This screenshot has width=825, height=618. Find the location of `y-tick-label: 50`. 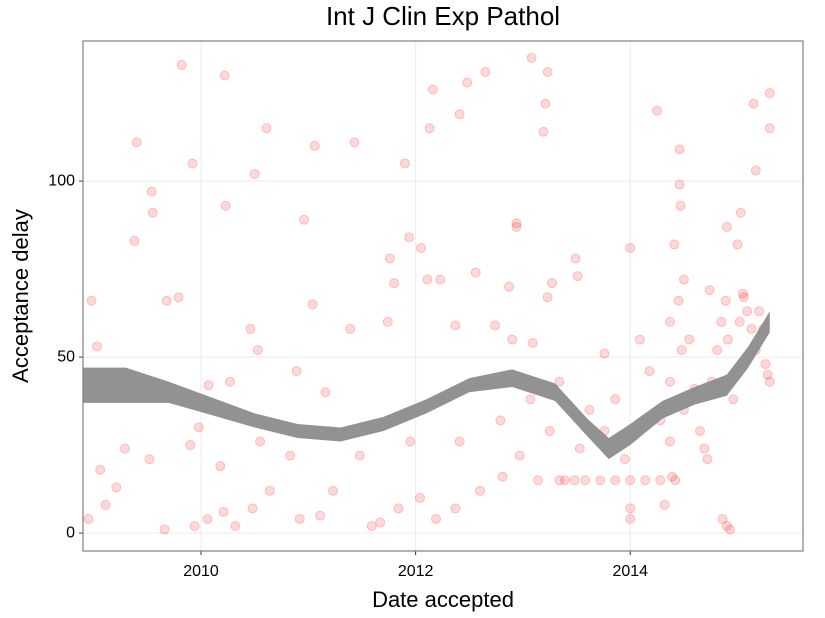

y-tick-label: 50 is located at coordinates (66, 356).